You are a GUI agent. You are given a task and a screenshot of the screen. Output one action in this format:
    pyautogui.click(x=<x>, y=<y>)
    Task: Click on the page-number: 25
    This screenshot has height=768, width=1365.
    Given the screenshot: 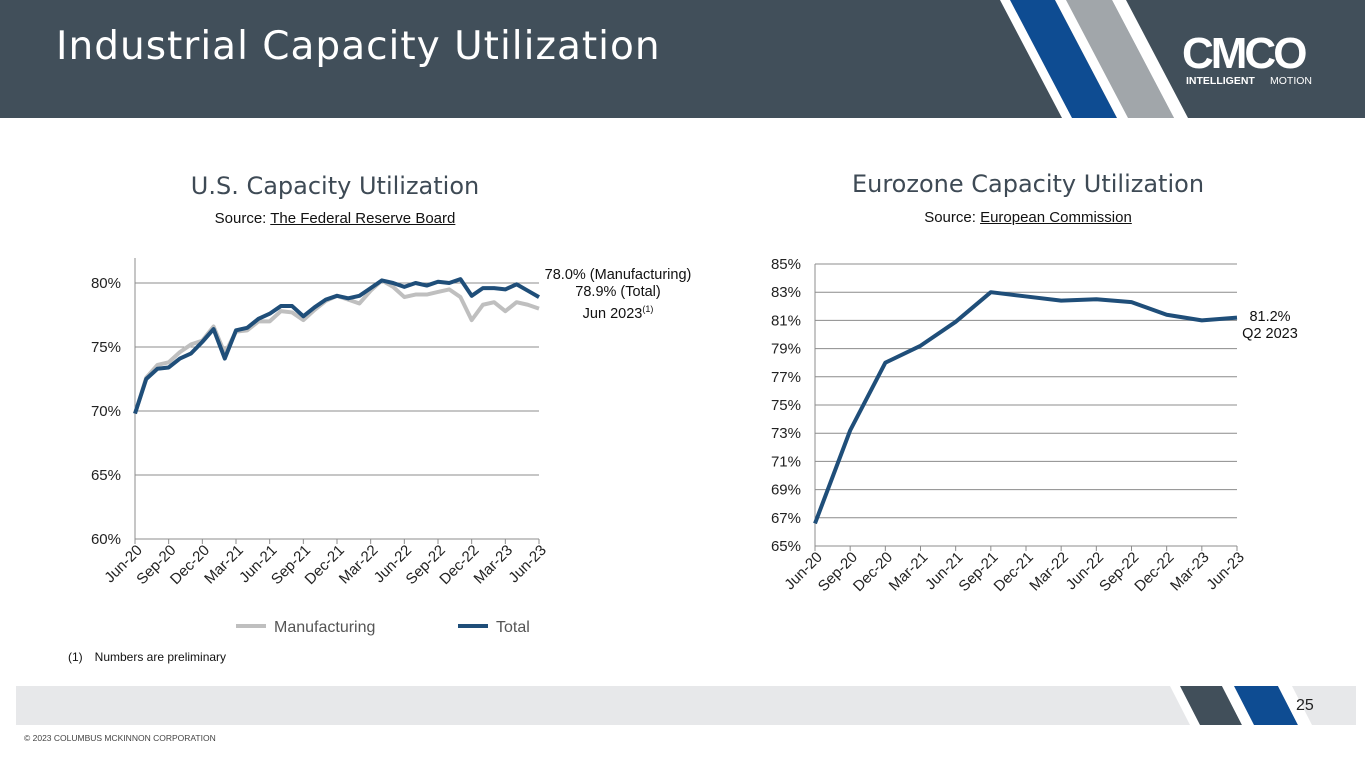 What is the action you would take?
    pyautogui.click(x=1305, y=705)
    